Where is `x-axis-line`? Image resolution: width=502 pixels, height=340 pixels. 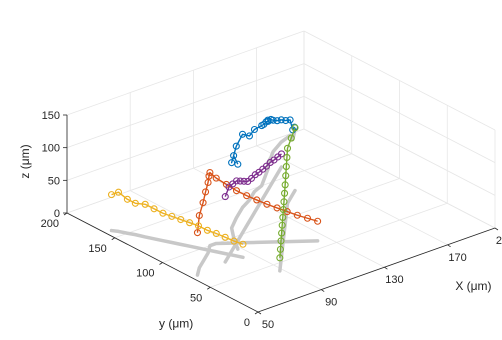
x-axis-line is located at coordinates (376, 270).